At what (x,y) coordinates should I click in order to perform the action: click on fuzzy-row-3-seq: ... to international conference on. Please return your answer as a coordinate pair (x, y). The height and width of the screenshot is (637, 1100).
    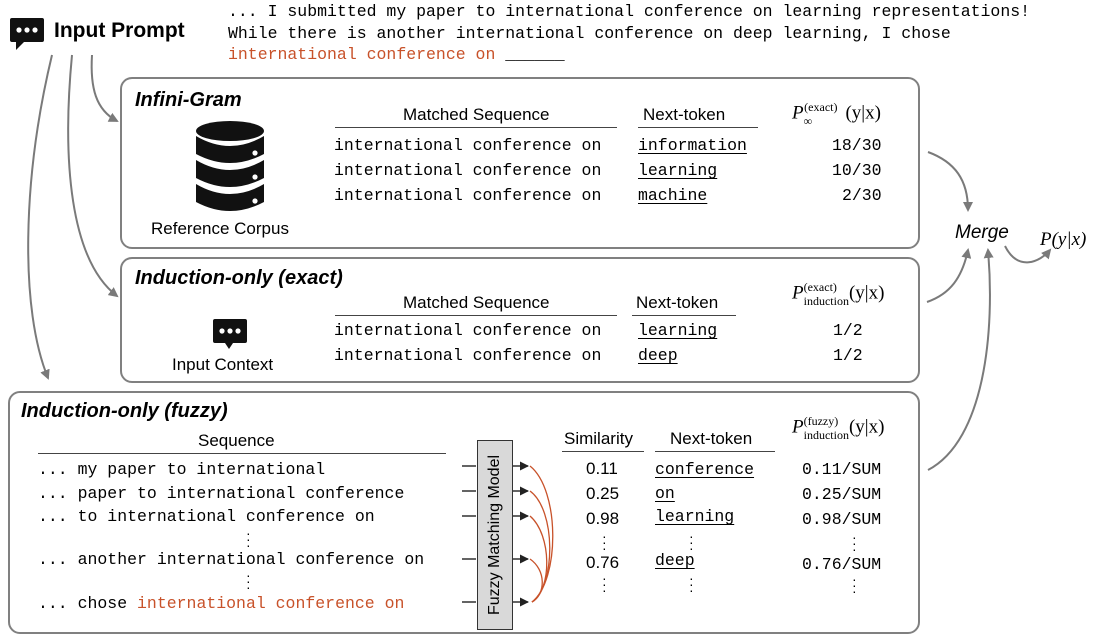
    Looking at the image, I should click on (206, 516).